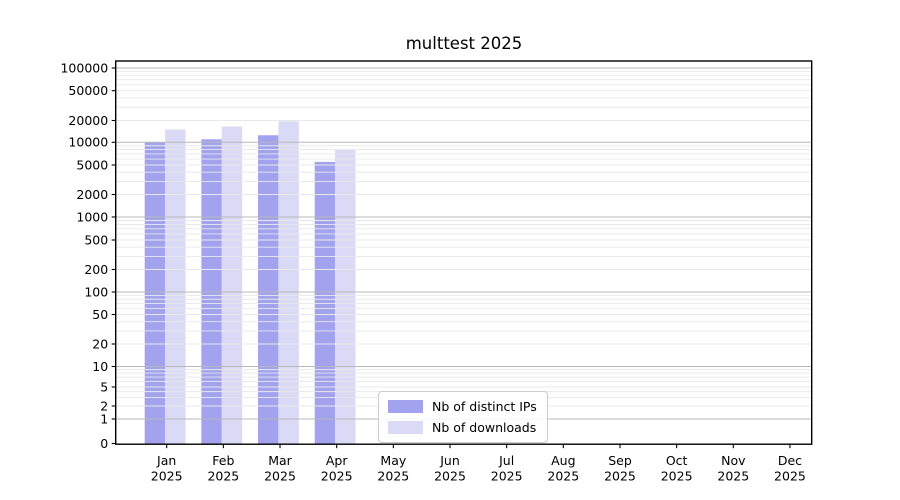 The width and height of the screenshot is (900, 500). Describe the element at coordinates (288, 283) in the screenshot. I see `bar-downloads-mar` at that location.